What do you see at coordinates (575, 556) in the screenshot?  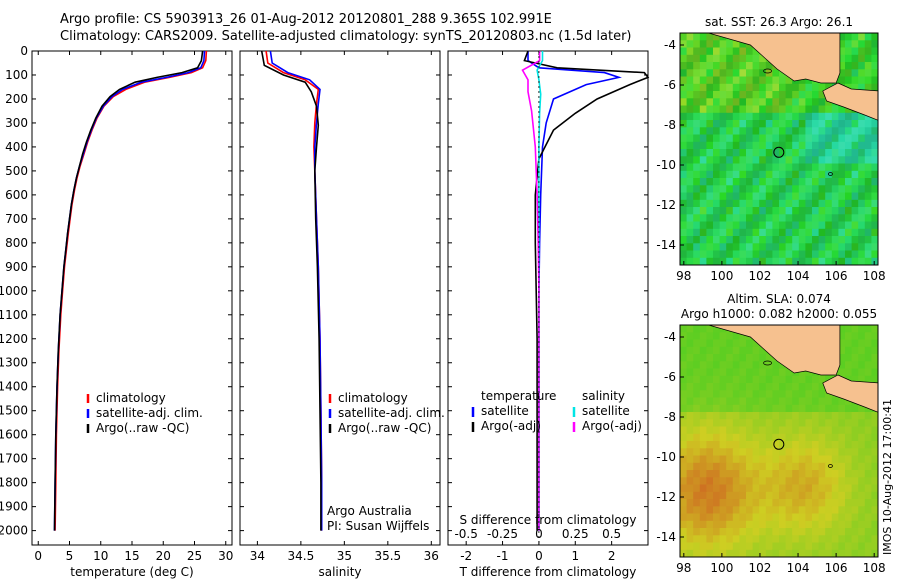 I see `x-tick-label: 1` at bounding box center [575, 556].